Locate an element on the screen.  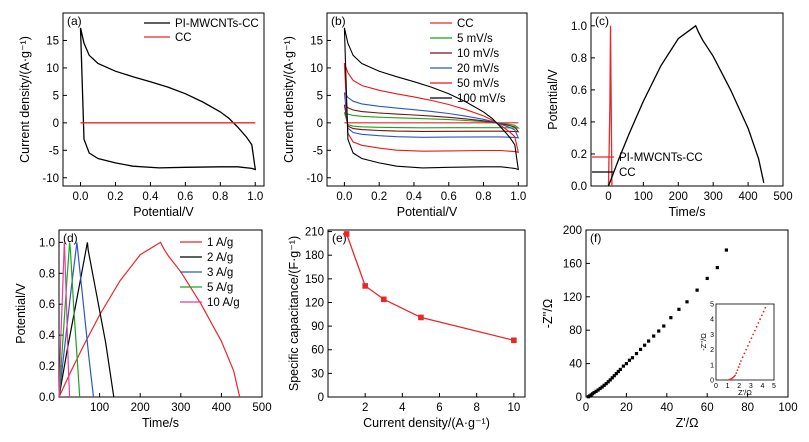
x-tick-label: 1.0 is located at coordinates (255, 197).